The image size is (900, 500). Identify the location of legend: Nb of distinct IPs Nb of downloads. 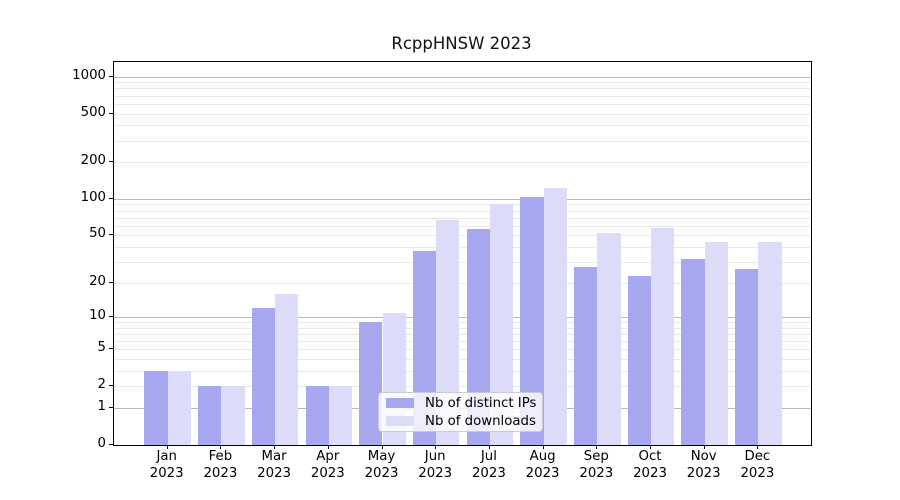
(460, 412).